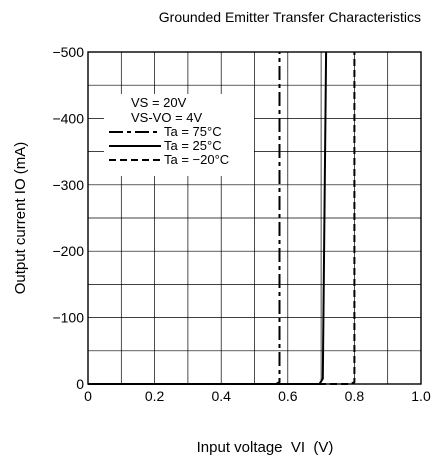 Image resolution: width=431 pixels, height=462 pixels. Describe the element at coordinates (421, 396) in the screenshot. I see `x-tick-label: 1.0` at that location.